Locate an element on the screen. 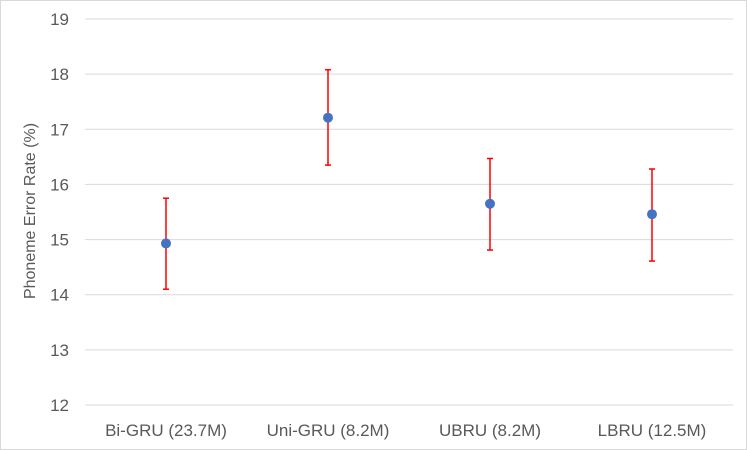 The width and height of the screenshot is (747, 450). x-tick-label-4: LBRU (12.5M) is located at coordinates (652, 430).